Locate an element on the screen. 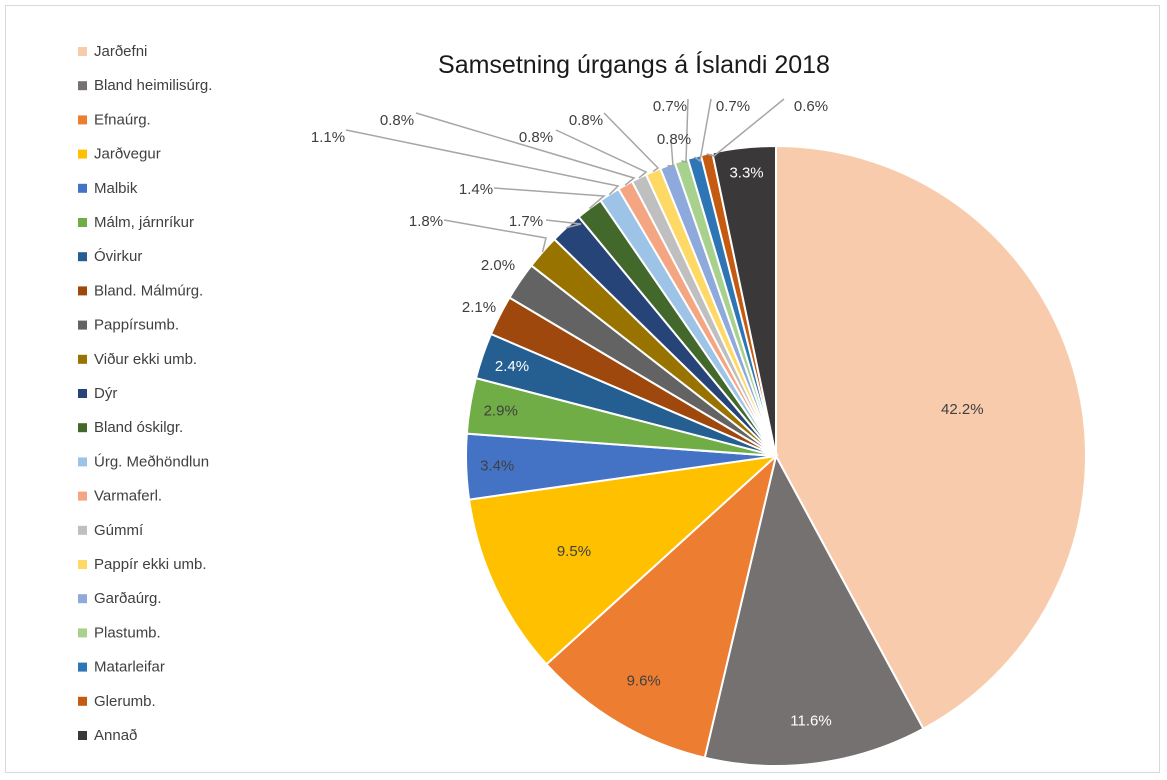 This screenshot has height=780, width=1167. chart-title: Samsetning úrgangs á Íslandi 2018 is located at coordinates (634, 64).